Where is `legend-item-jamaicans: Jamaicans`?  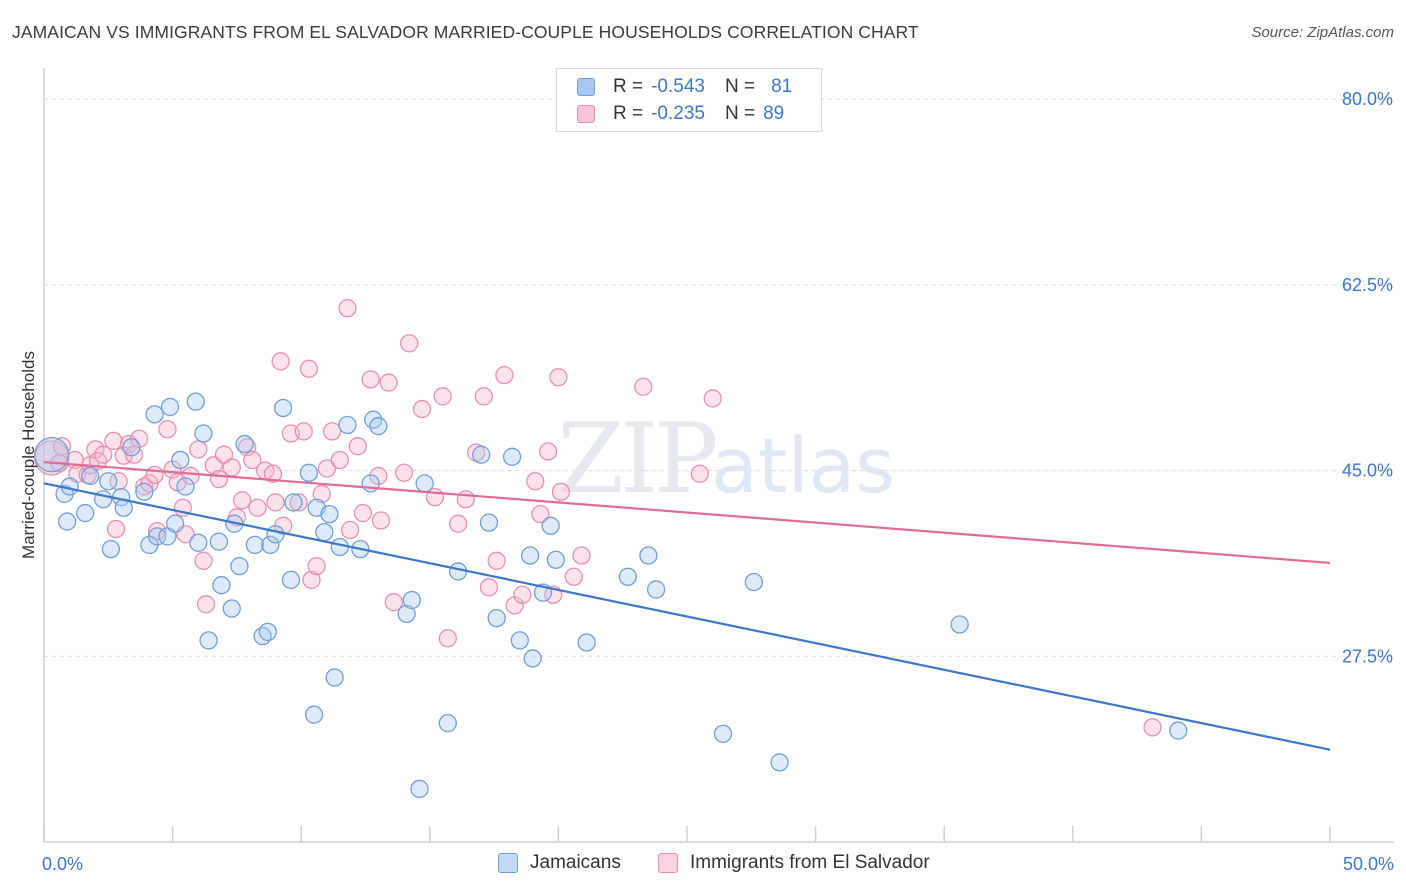
legend-item-jamaicans: Jamaicans is located at coordinates (559, 863).